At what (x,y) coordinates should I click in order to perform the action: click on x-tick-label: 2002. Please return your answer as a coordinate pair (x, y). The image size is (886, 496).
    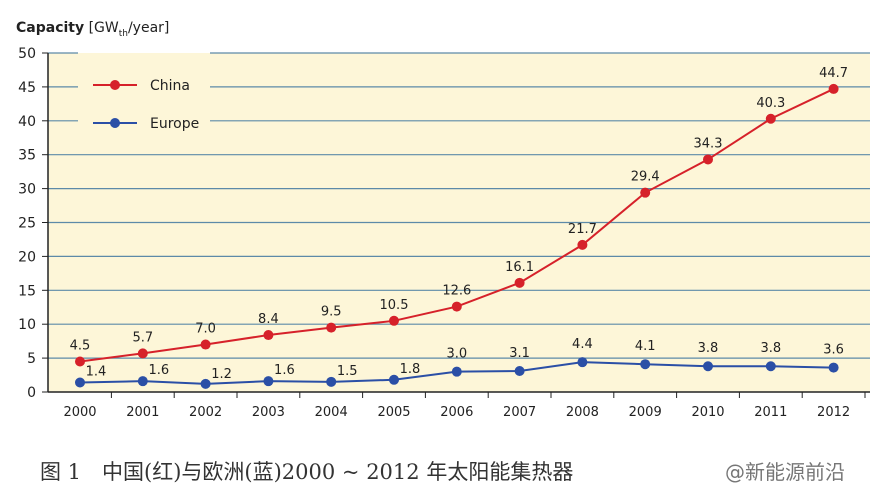
    Looking at the image, I should click on (205, 412).